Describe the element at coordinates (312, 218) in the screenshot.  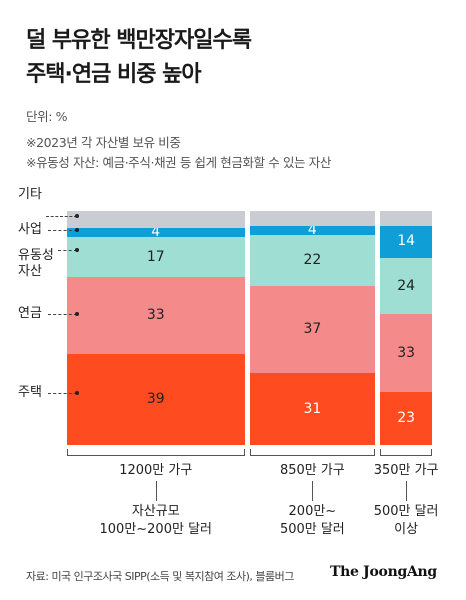
I see `bar-other-col2` at that location.